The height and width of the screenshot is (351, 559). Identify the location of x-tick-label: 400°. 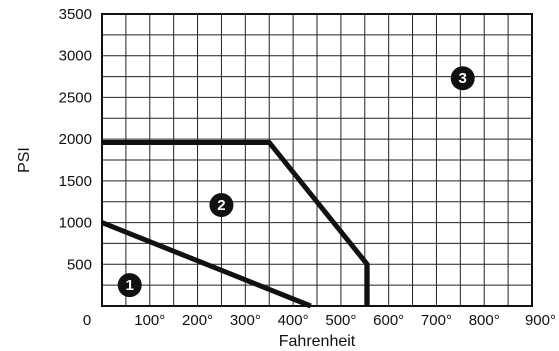
(293, 320).